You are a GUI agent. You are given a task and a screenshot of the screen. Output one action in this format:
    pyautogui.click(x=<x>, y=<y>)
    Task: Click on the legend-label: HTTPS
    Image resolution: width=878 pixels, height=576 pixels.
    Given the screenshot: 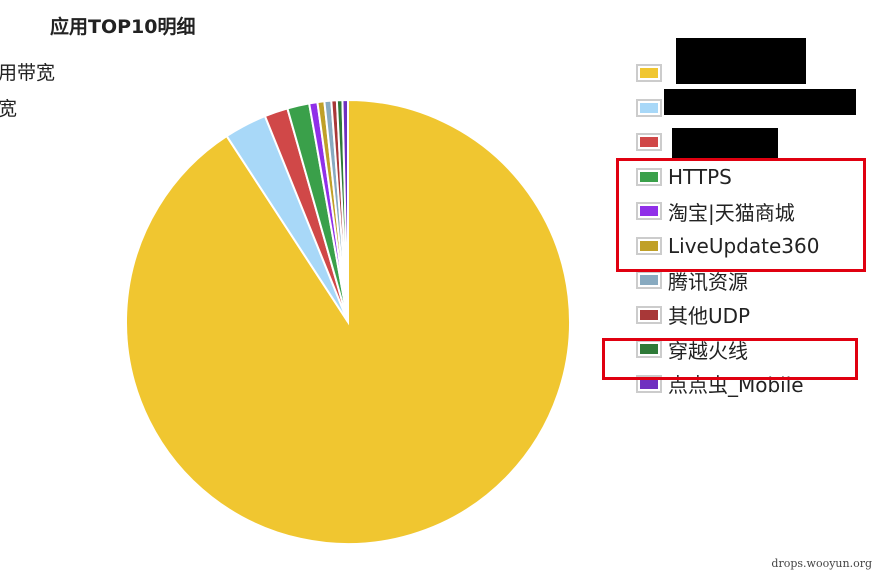 What is the action you would take?
    pyautogui.click(x=700, y=176)
    